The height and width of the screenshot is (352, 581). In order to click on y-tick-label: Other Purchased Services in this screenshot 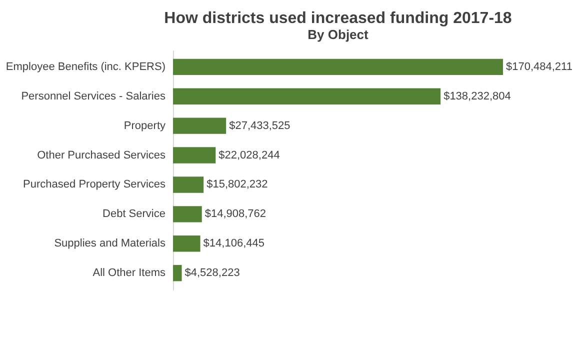, I will do `click(101, 155)`.